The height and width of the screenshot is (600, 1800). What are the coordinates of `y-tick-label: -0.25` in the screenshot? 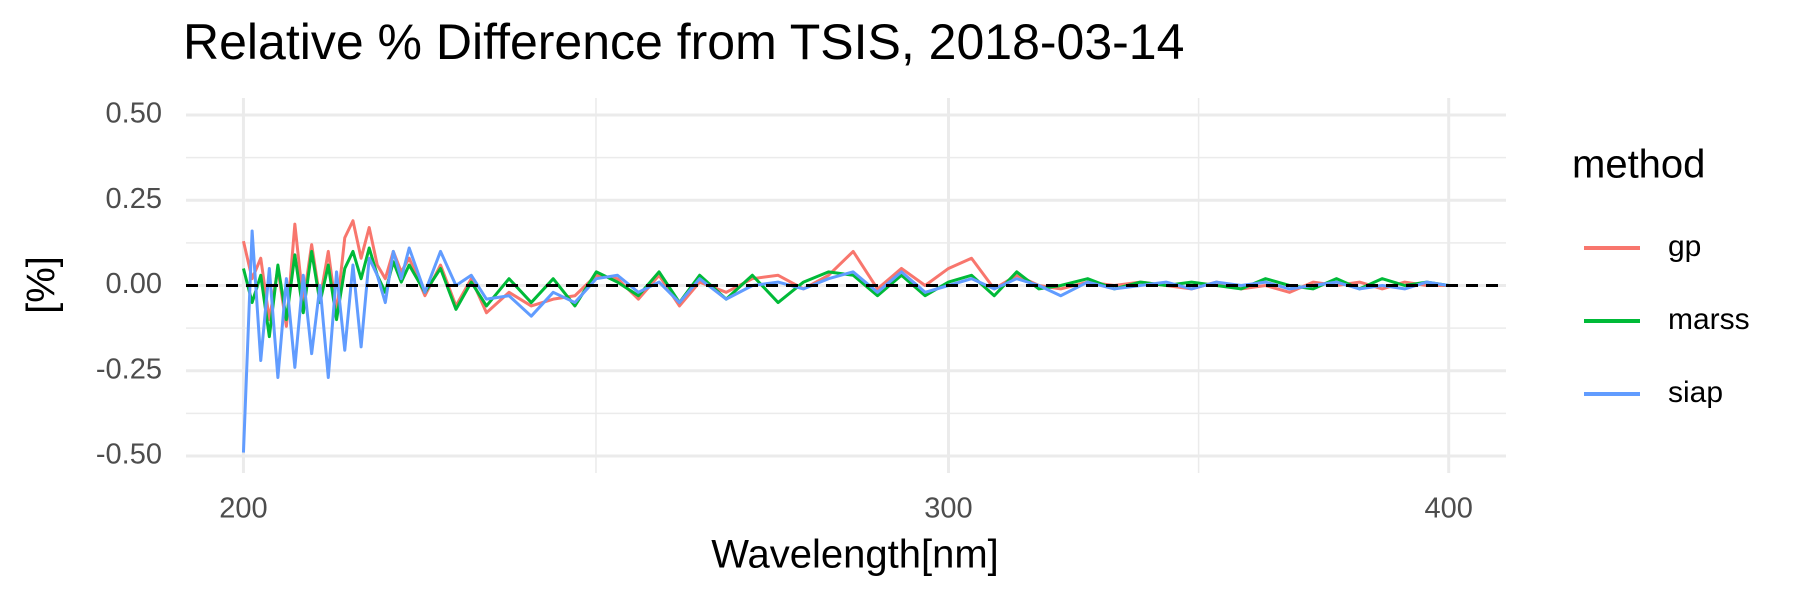 It's located at (129, 369).